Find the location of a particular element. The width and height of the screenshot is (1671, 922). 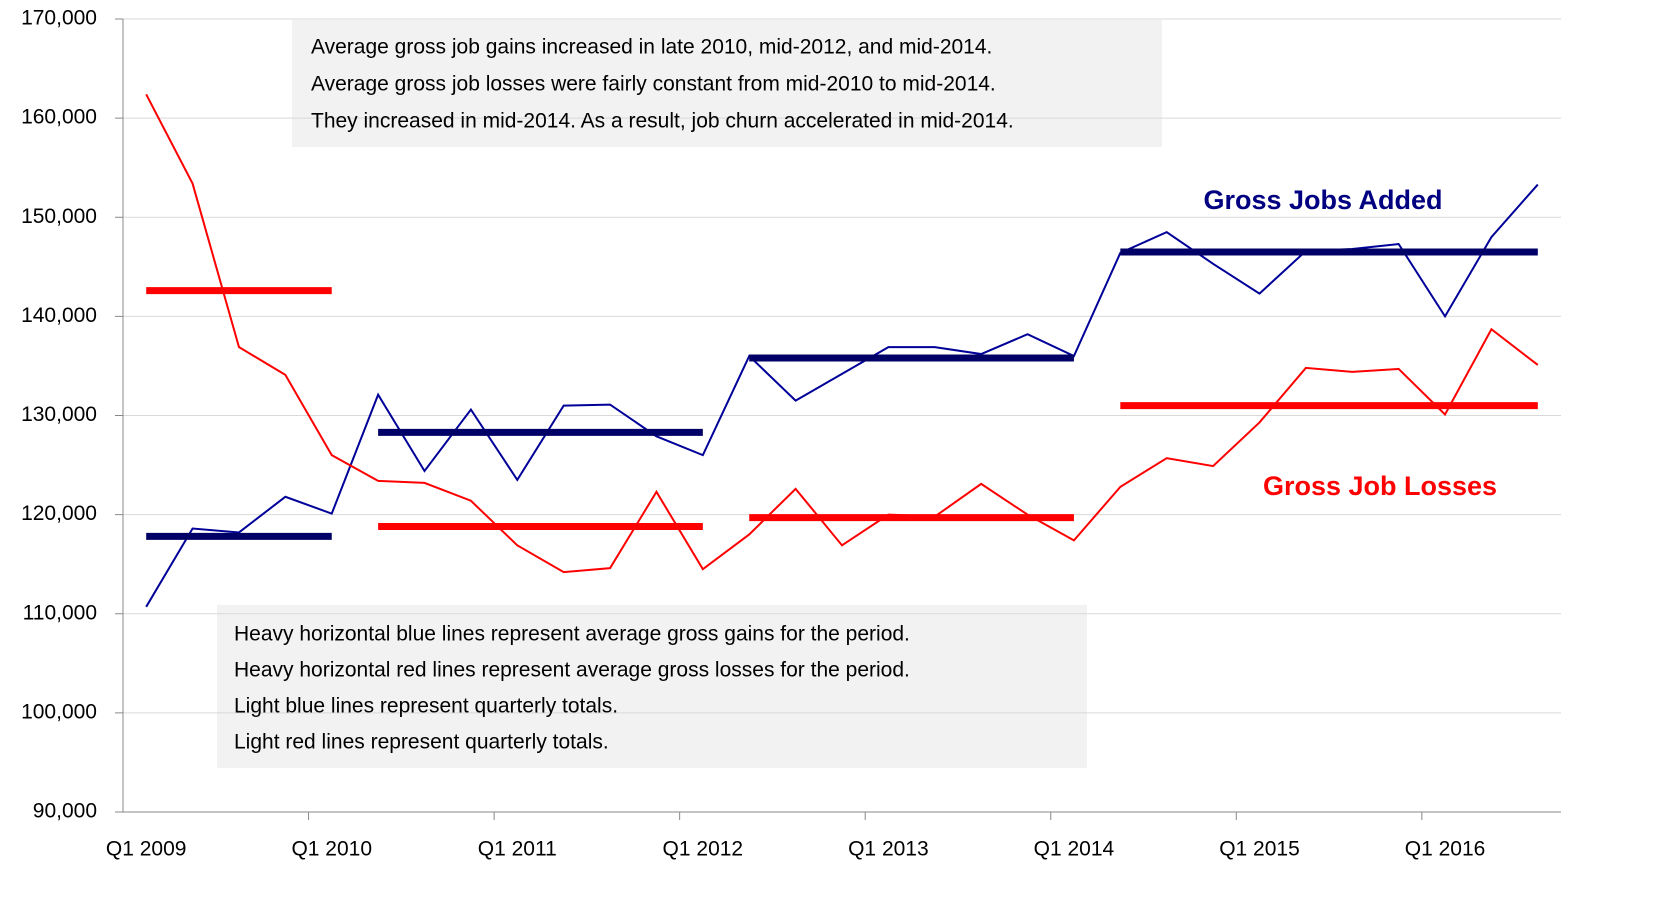

series-label: Gross Jobs Added is located at coordinates (1322, 200).